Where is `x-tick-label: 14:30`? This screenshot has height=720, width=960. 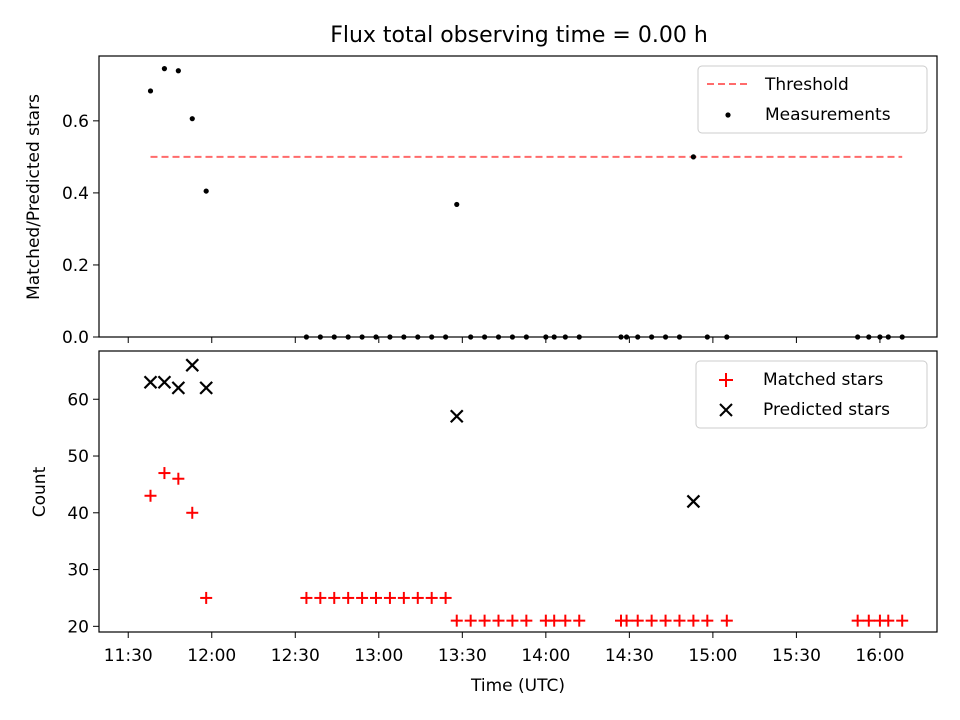 x-tick-label: 14:30 is located at coordinates (629, 656).